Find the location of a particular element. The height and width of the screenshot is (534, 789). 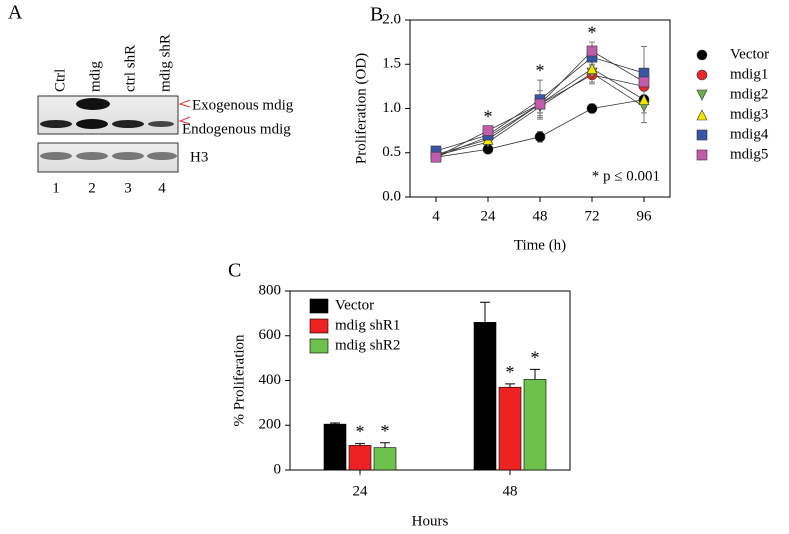

lane-label: mdig is located at coordinates (95, 76).